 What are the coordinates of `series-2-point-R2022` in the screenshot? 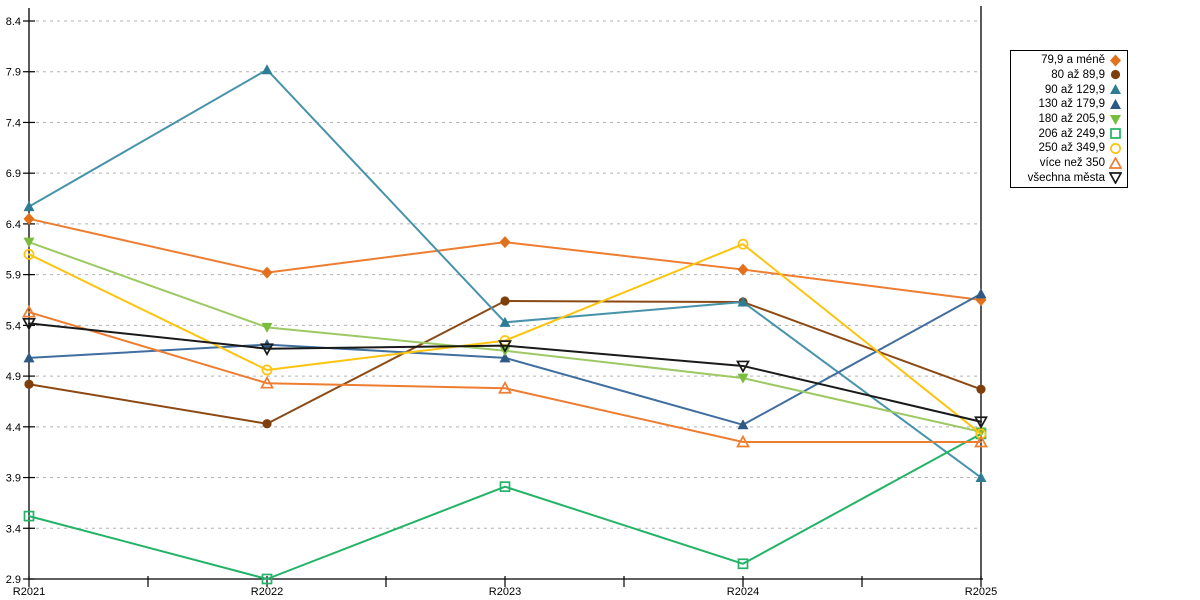 It's located at (267, 69).